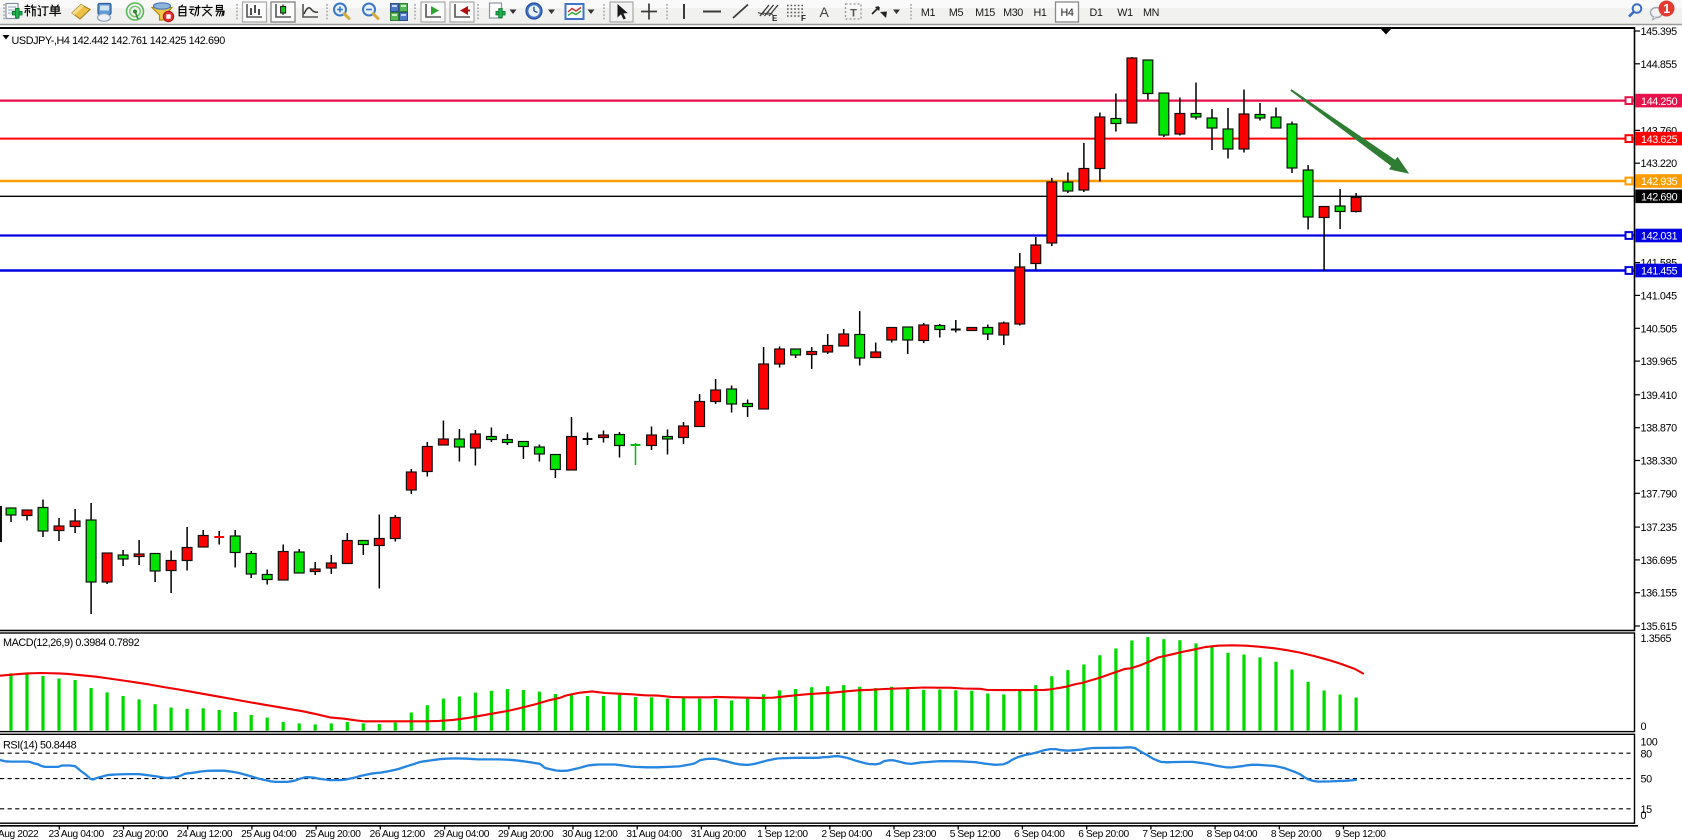 The image size is (1682, 840). Describe the element at coordinates (1659, 182) in the screenshot. I see `svg-text: 142.935` at that location.